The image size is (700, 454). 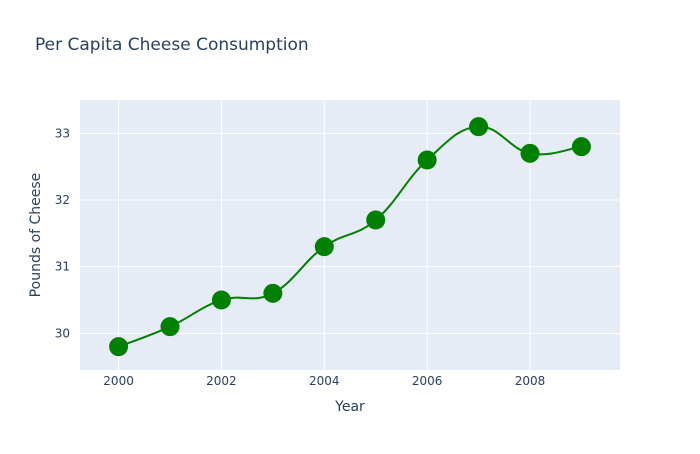 What do you see at coordinates (221, 300) in the screenshot?
I see `data-point-2002` at bounding box center [221, 300].